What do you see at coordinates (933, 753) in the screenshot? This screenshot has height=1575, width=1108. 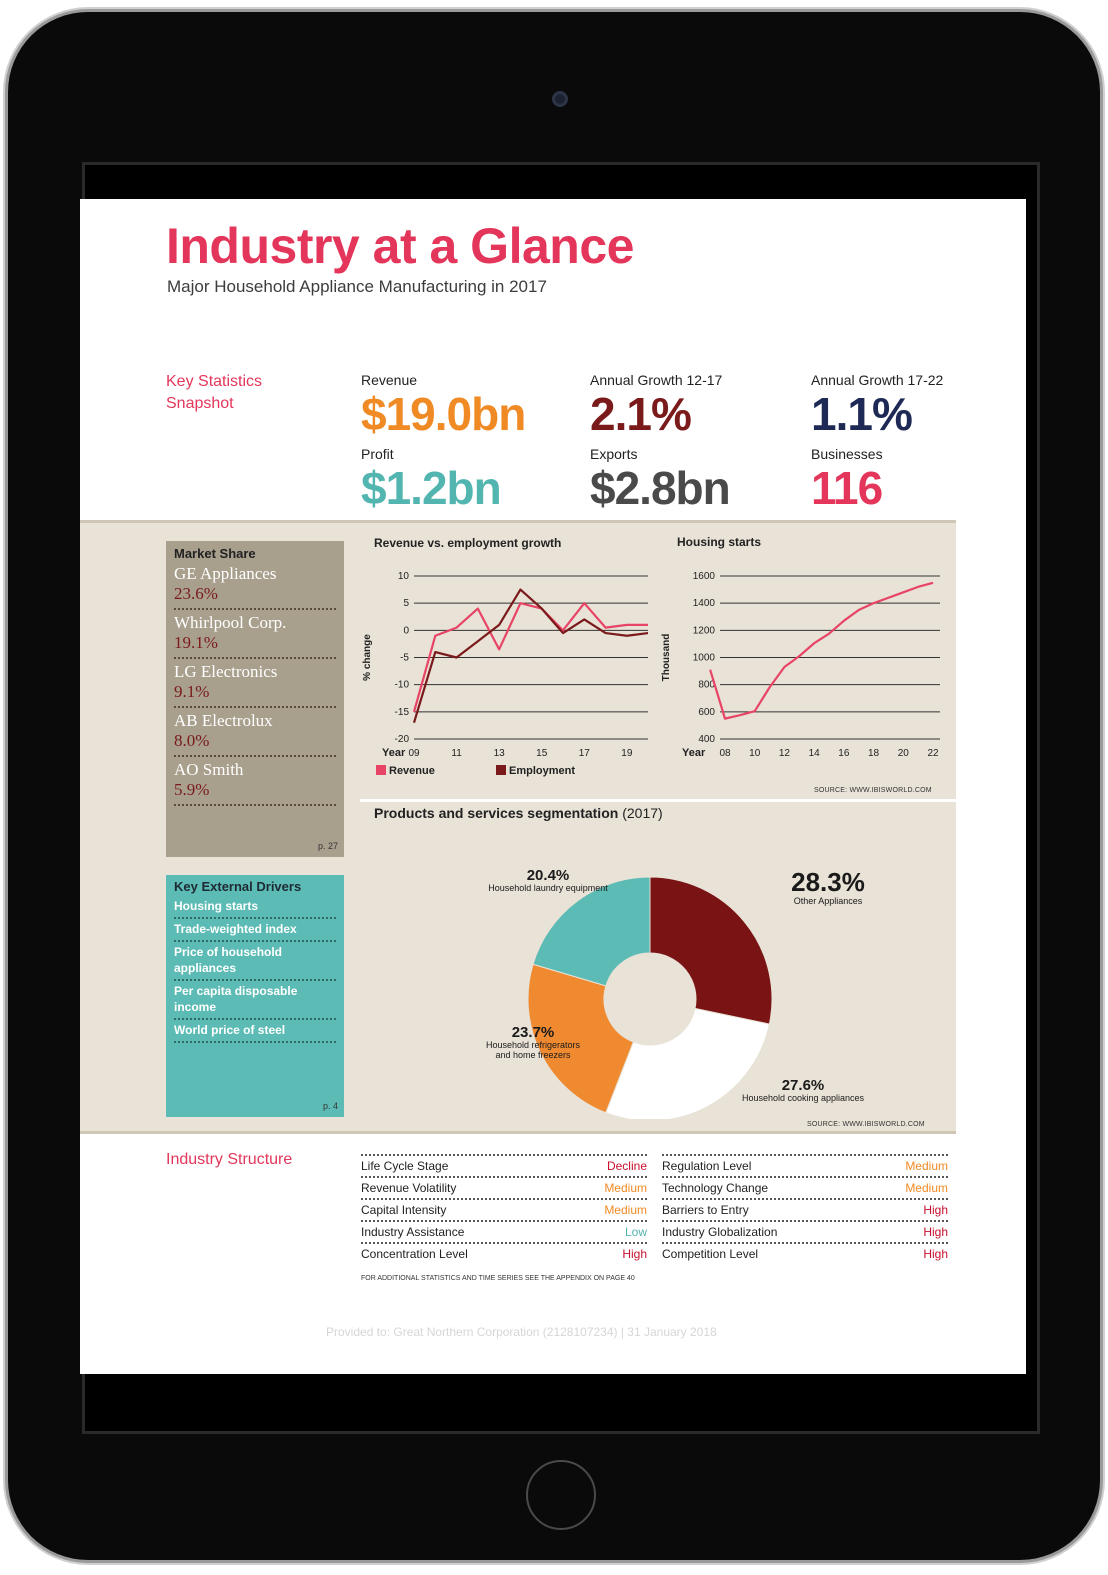 I see `x-tick-label: 22` at bounding box center [933, 753].